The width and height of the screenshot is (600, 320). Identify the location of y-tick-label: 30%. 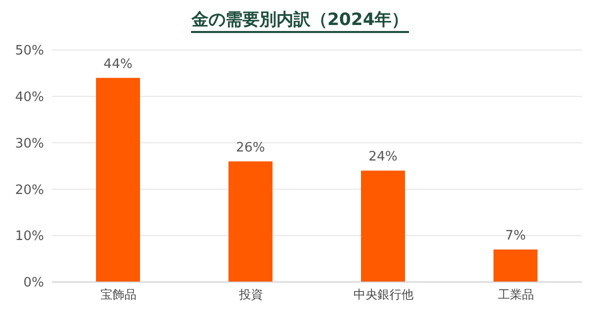
(29, 144).